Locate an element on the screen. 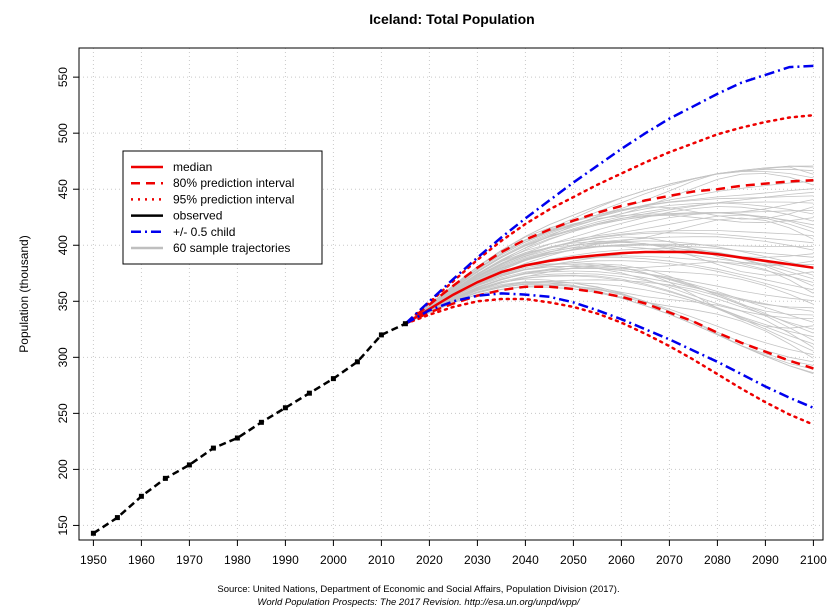 The height and width of the screenshot is (613, 837). y-axis: 150 200 250 300 350 400 450 500 550 is located at coordinates (67, 301).